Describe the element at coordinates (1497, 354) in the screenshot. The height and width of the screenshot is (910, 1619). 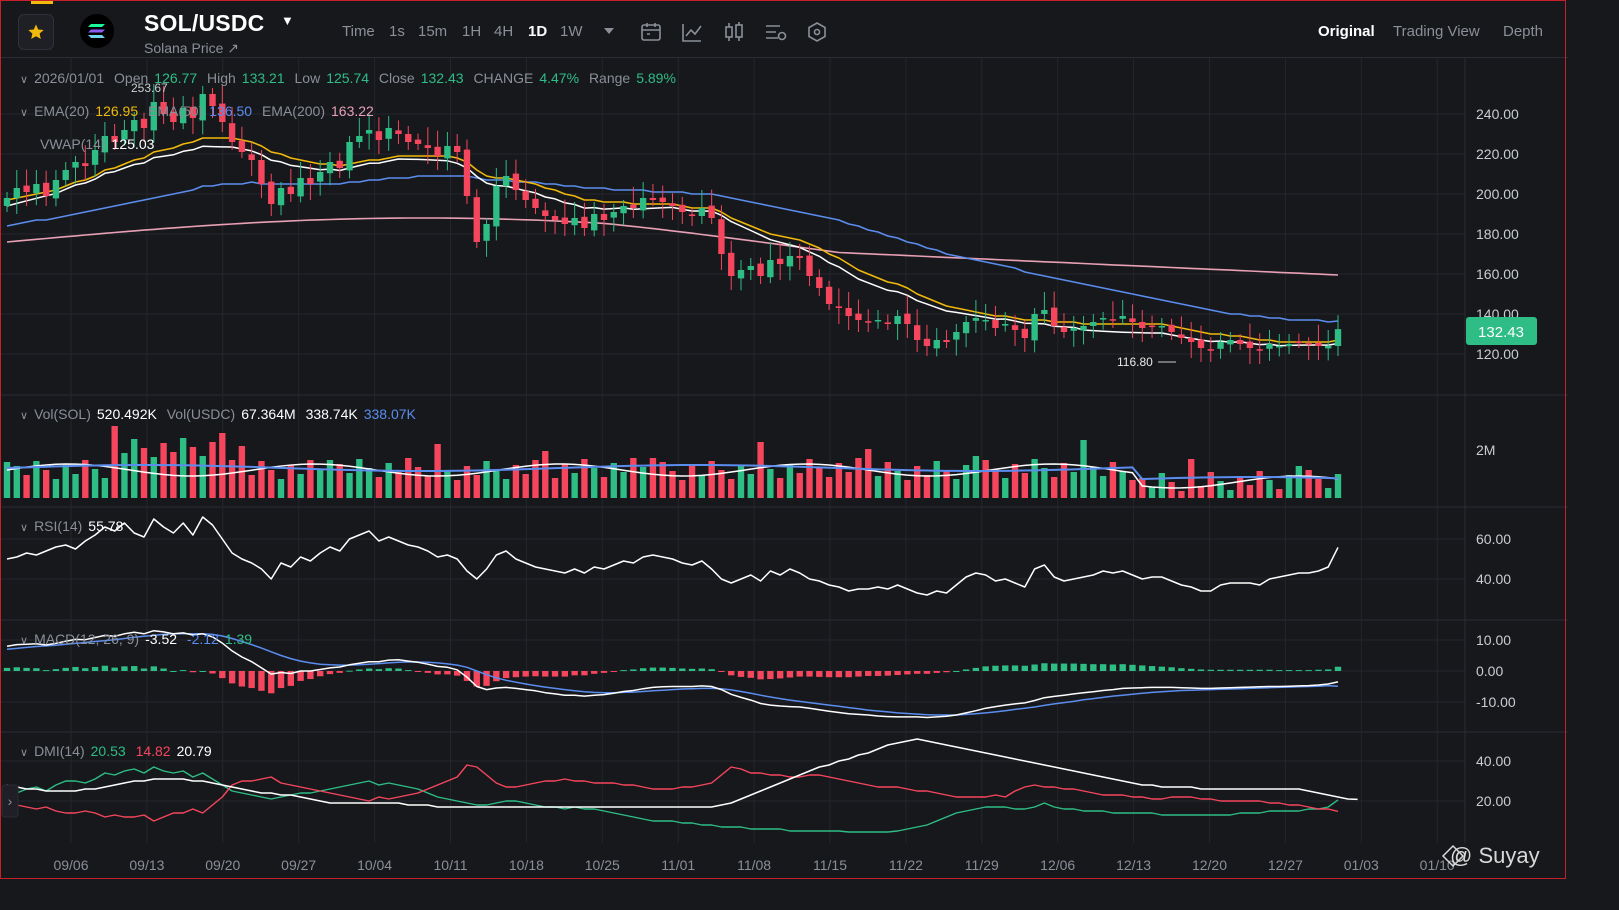
I see `price-tick-label: 120.00` at that location.